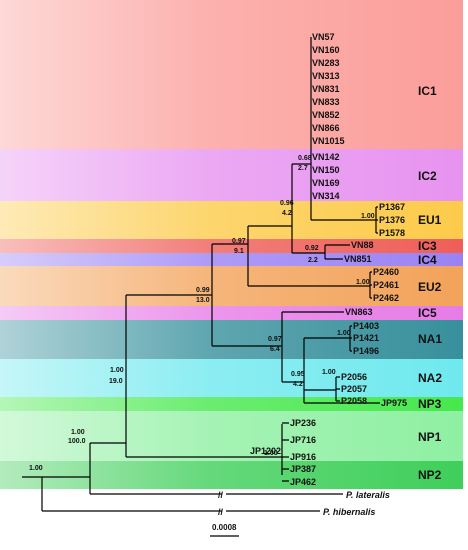 The image size is (468, 550). I want to click on support-bs-ingroup: 19.0, so click(116, 381).